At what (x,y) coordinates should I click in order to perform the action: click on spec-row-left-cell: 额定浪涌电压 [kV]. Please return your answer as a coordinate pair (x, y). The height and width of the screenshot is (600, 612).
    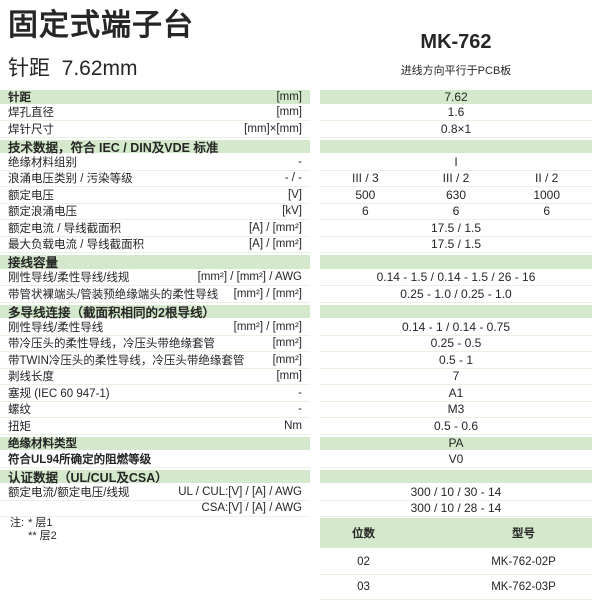
    Looking at the image, I should click on (155, 211).